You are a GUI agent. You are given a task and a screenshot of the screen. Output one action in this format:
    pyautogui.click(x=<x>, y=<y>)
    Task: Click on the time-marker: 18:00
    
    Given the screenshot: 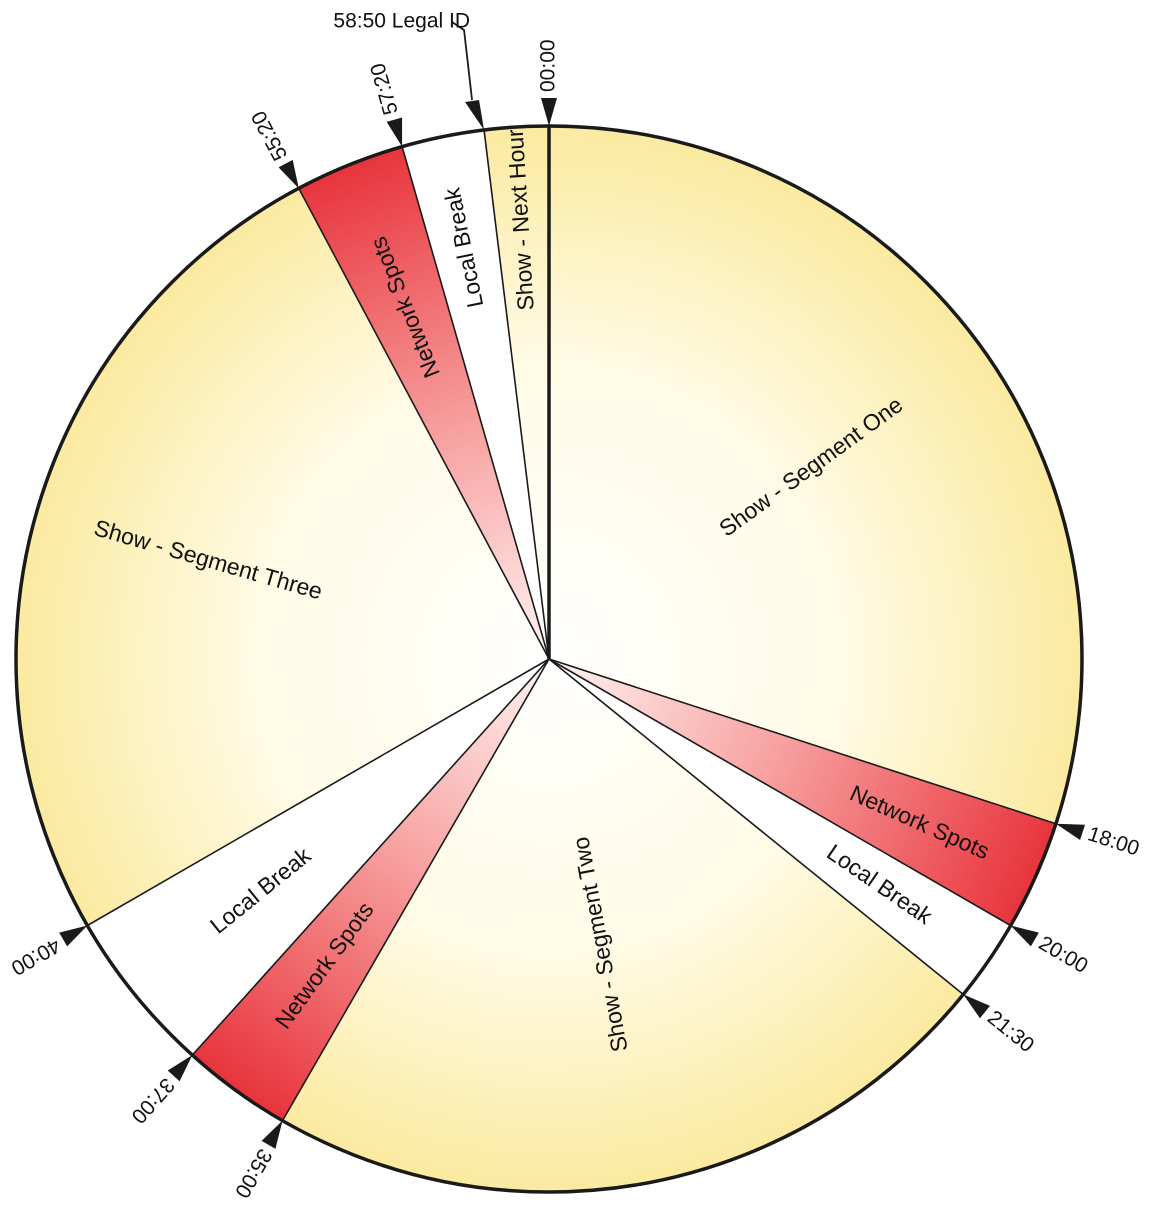 What is the action you would take?
    pyautogui.click(x=1098, y=841)
    